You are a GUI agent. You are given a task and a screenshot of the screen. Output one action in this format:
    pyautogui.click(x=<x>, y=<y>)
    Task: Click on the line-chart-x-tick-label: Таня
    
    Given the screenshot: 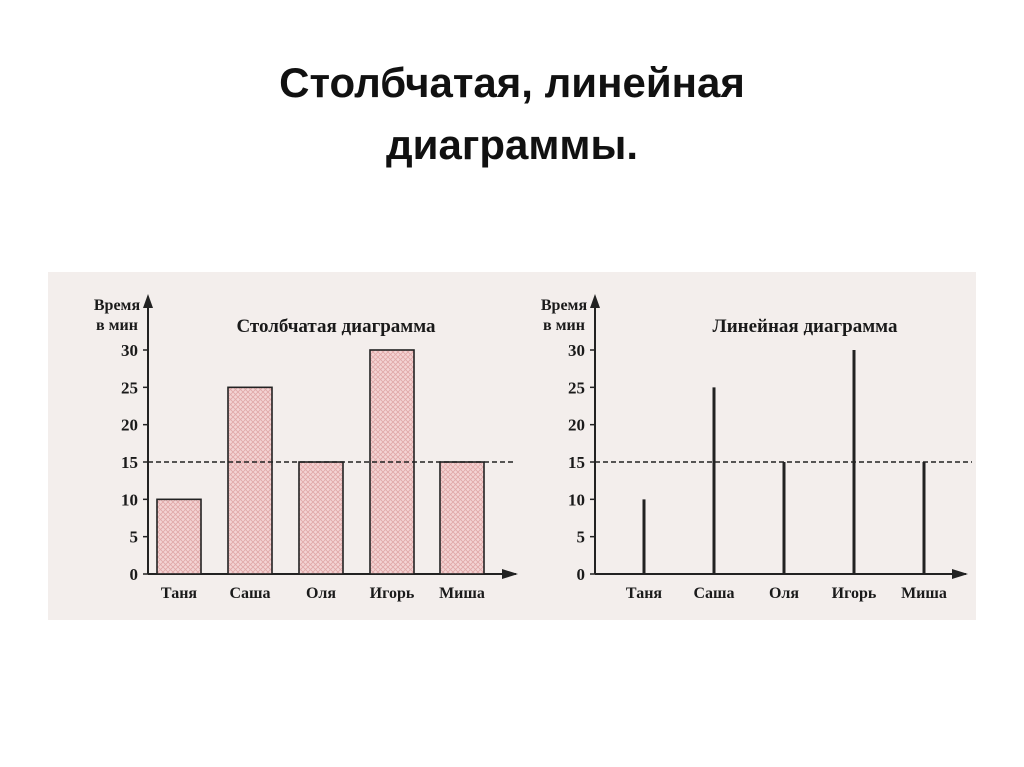 What is the action you would take?
    pyautogui.click(x=644, y=593)
    